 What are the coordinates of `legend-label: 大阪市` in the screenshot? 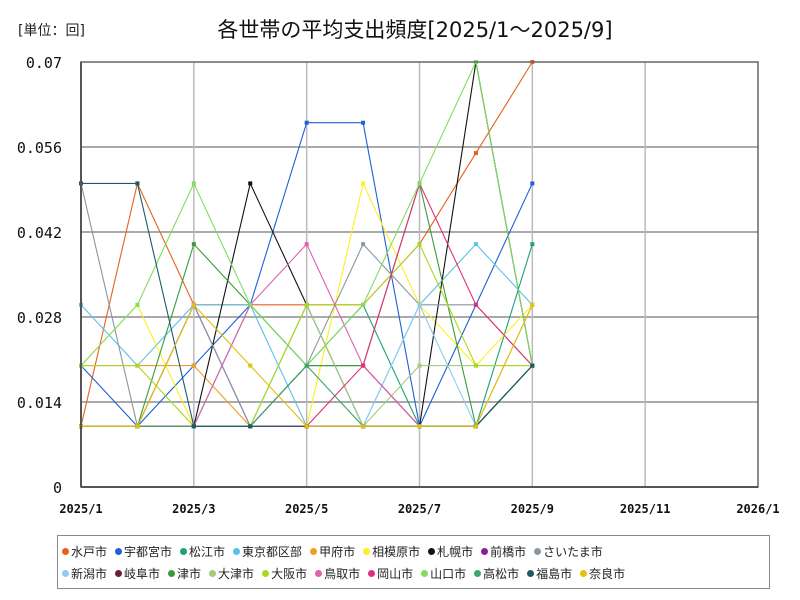 It's located at (289, 574).